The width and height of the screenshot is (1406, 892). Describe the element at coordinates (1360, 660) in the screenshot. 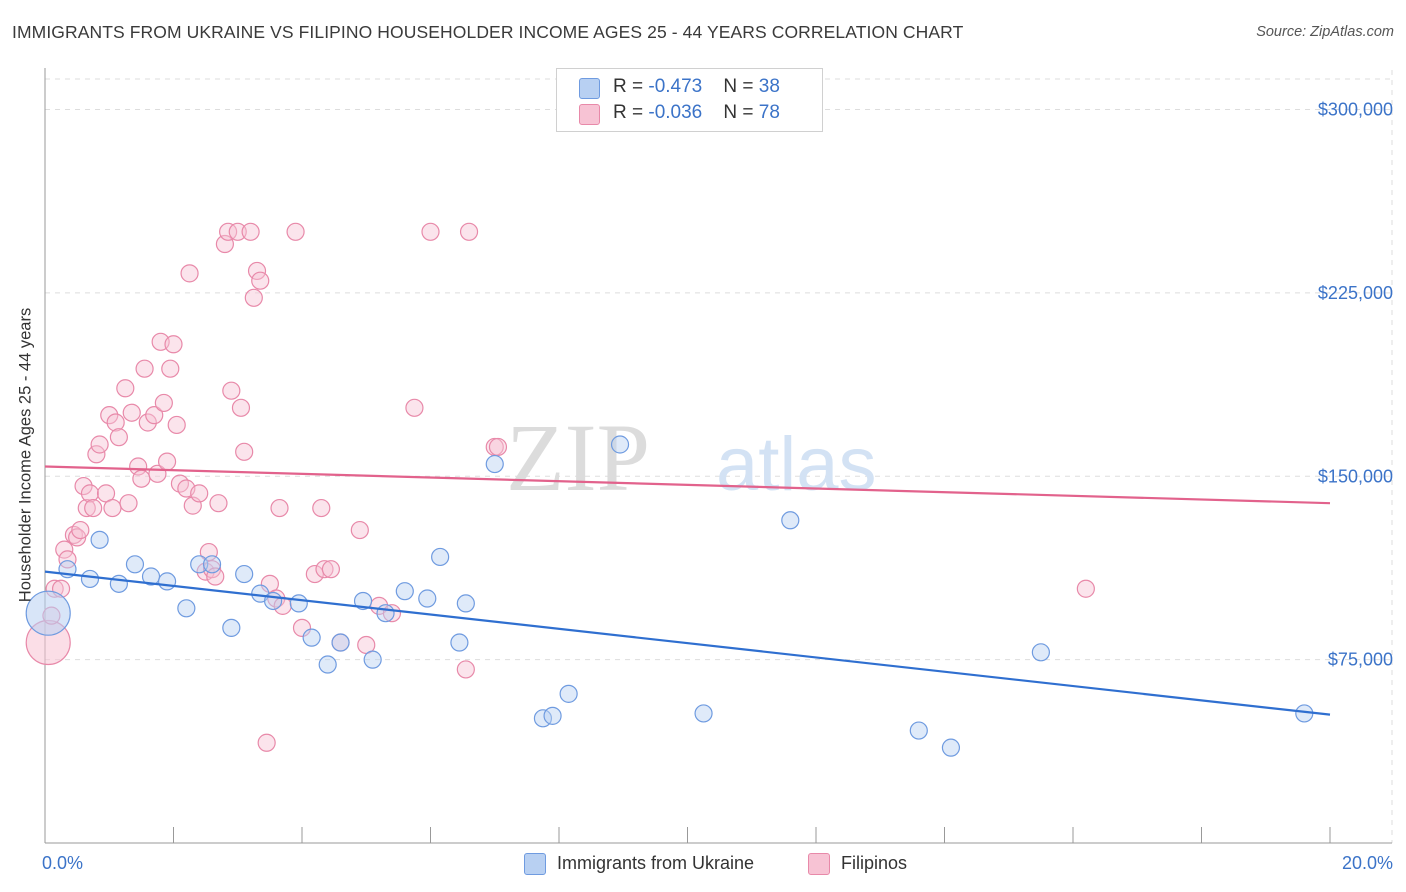

I see `y-tick-label: $75,000` at that location.